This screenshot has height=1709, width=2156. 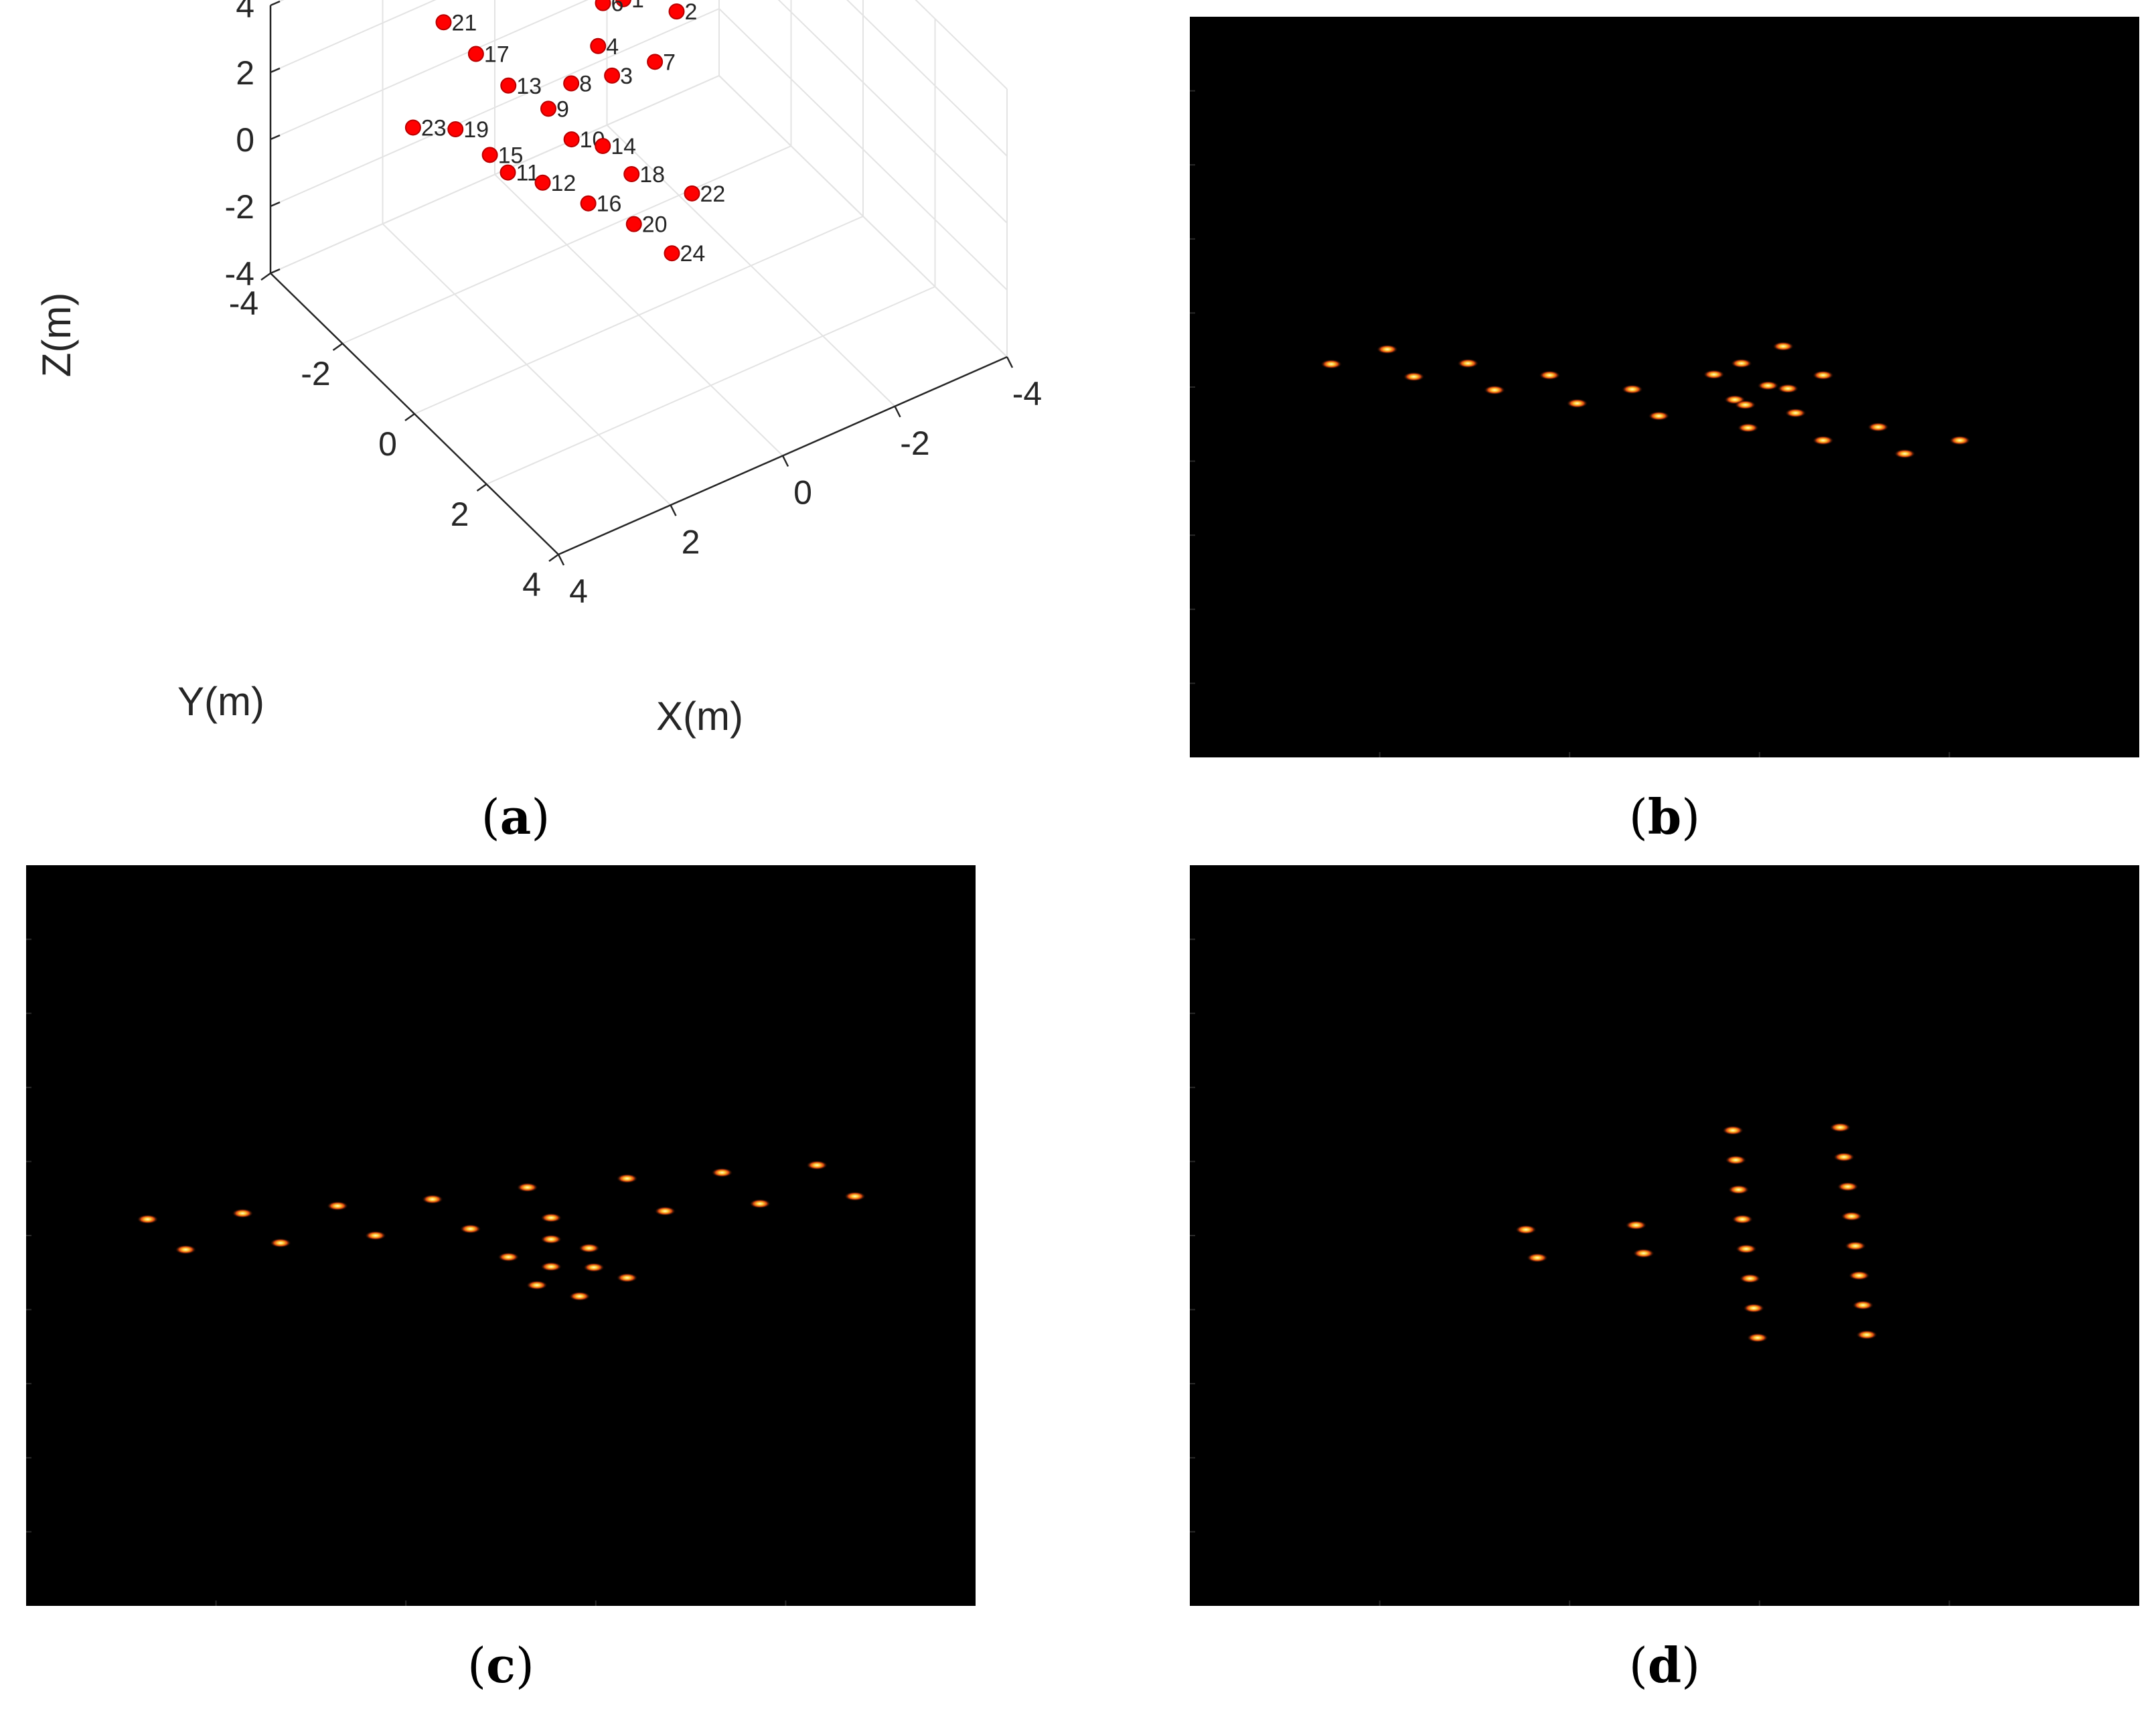 I want to click on panel-a-point-label-17: 17, so click(x=497, y=55).